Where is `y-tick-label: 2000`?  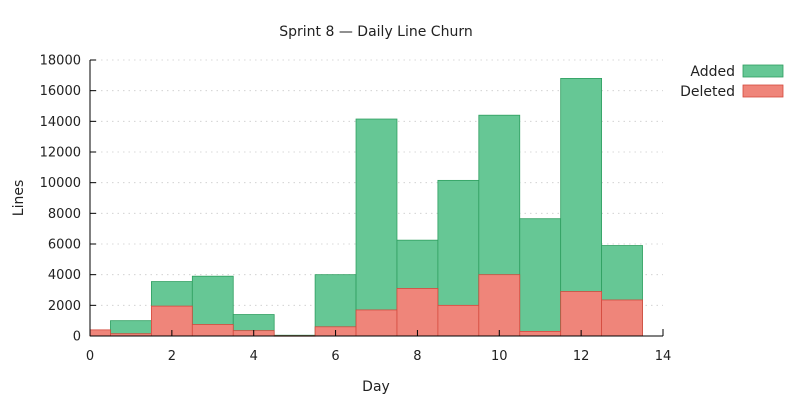 y-tick-label: 2000 is located at coordinates (64, 306).